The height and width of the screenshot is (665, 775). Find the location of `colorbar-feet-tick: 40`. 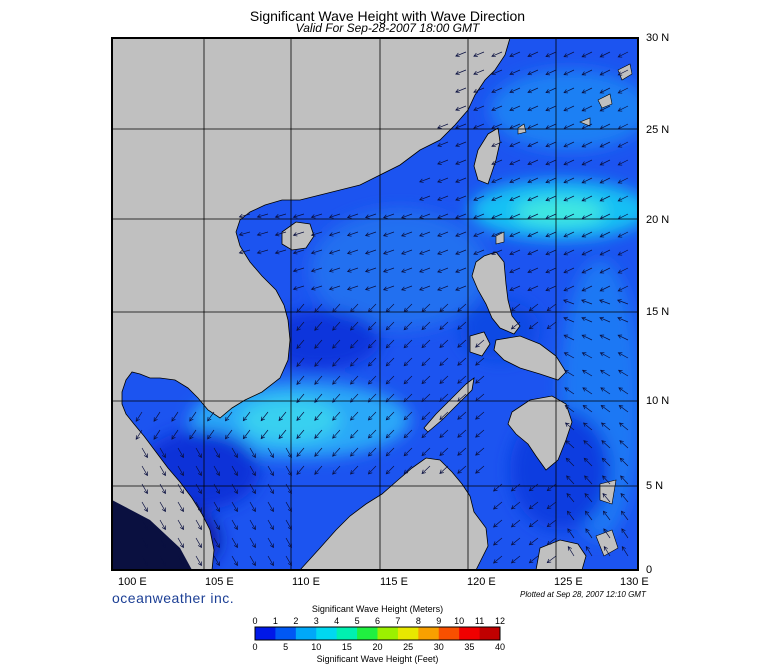

colorbar-feet-tick: 40 is located at coordinates (500, 647).